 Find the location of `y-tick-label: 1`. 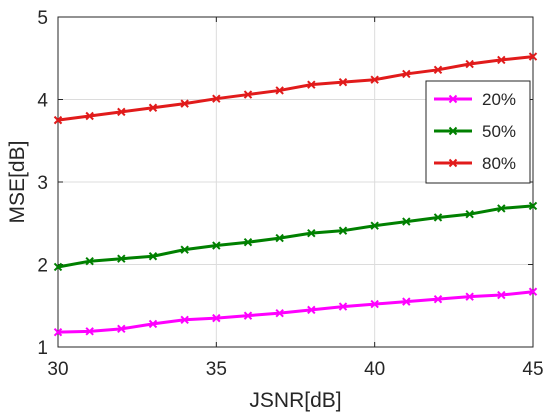

y-tick-label: 1 is located at coordinates (42, 348).